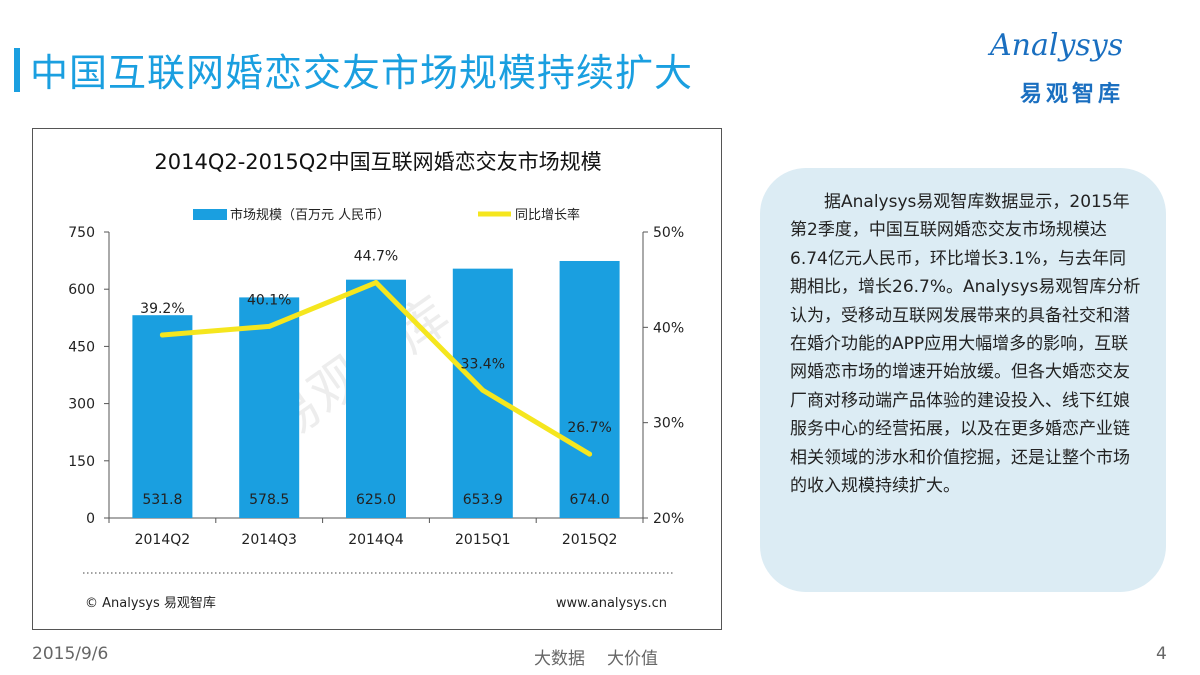 The width and height of the screenshot is (1200, 675). I want to click on y-right-tick-label: 40%, so click(668, 328).